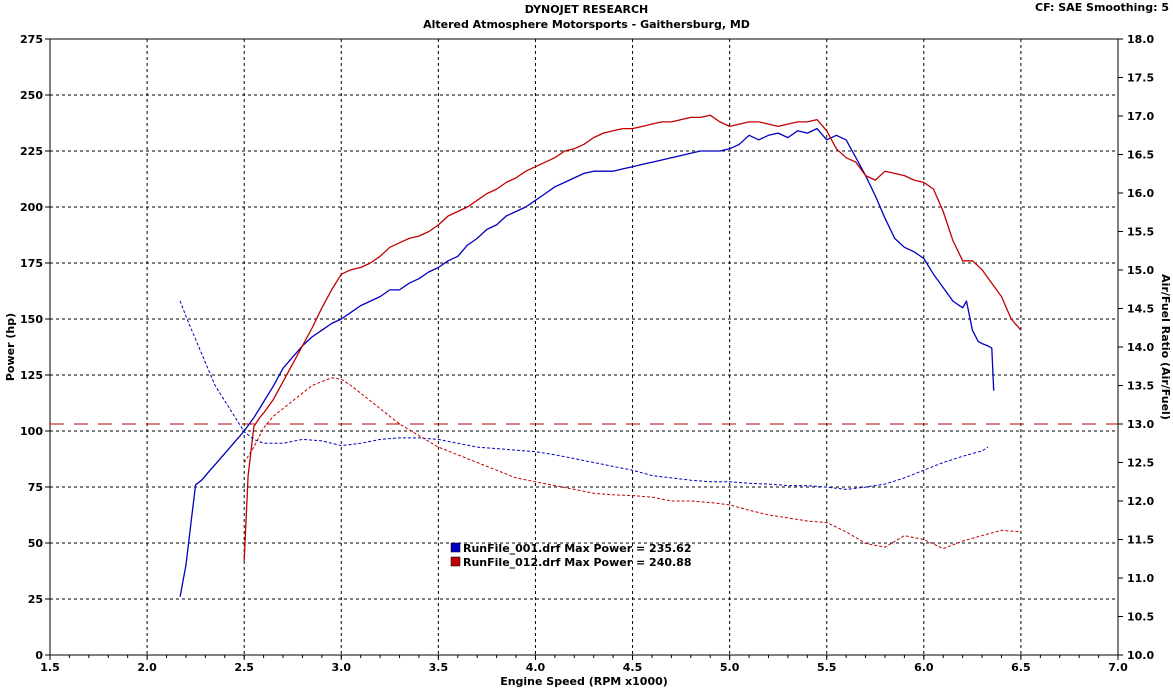 The image size is (1173, 688). I want to click on y-tick-label: 250, so click(31, 95).